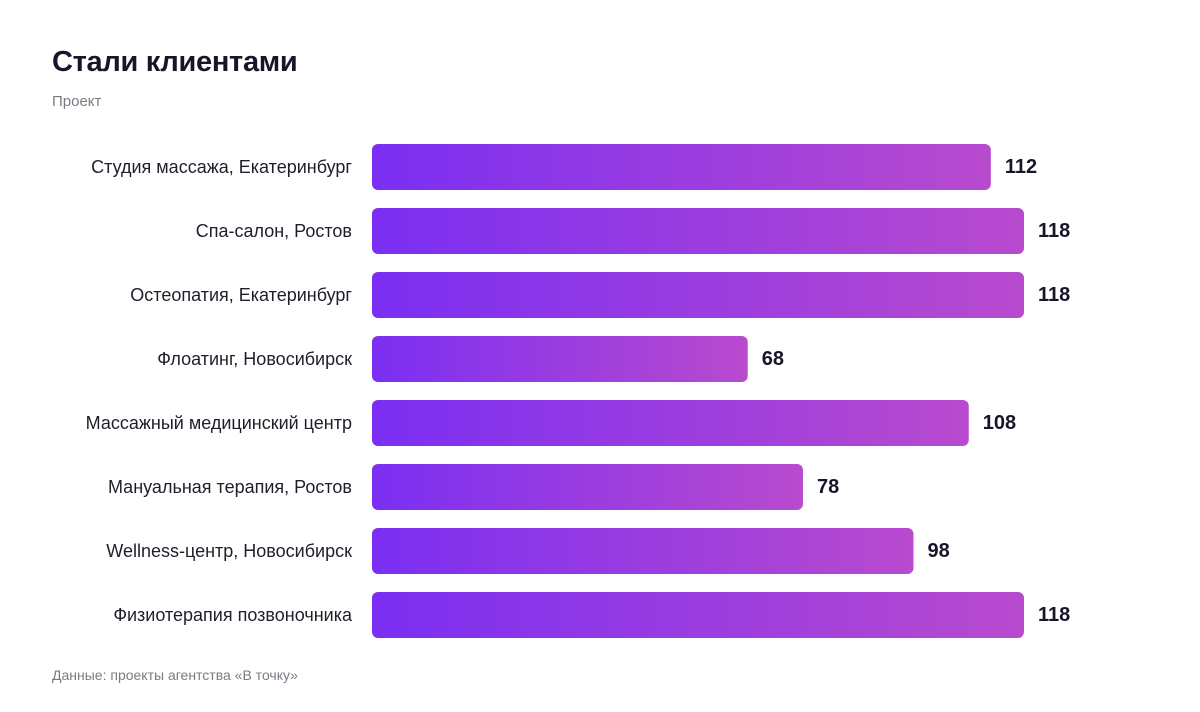 The height and width of the screenshot is (712, 1200). I want to click on chart-title: Стали клиентами, so click(175, 62).